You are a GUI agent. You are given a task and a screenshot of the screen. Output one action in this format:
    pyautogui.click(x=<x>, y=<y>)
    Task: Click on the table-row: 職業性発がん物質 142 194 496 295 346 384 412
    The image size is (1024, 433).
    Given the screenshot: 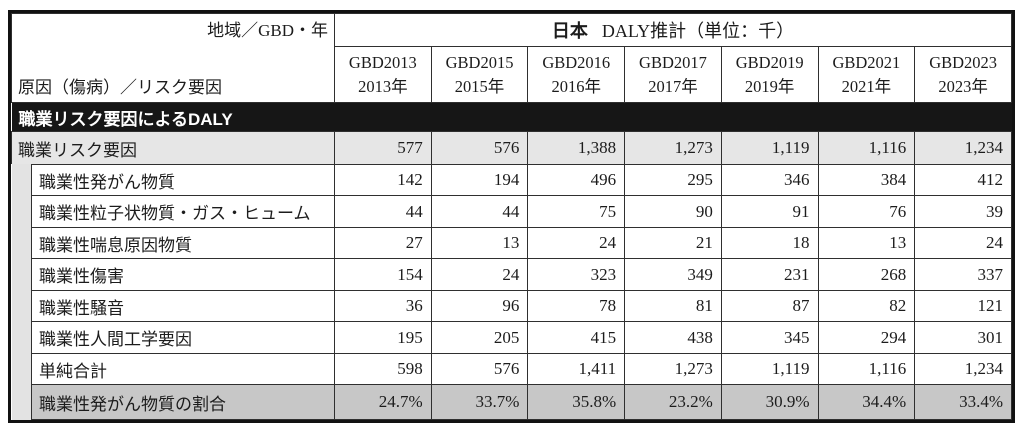 What is the action you would take?
    pyautogui.click(x=511, y=180)
    